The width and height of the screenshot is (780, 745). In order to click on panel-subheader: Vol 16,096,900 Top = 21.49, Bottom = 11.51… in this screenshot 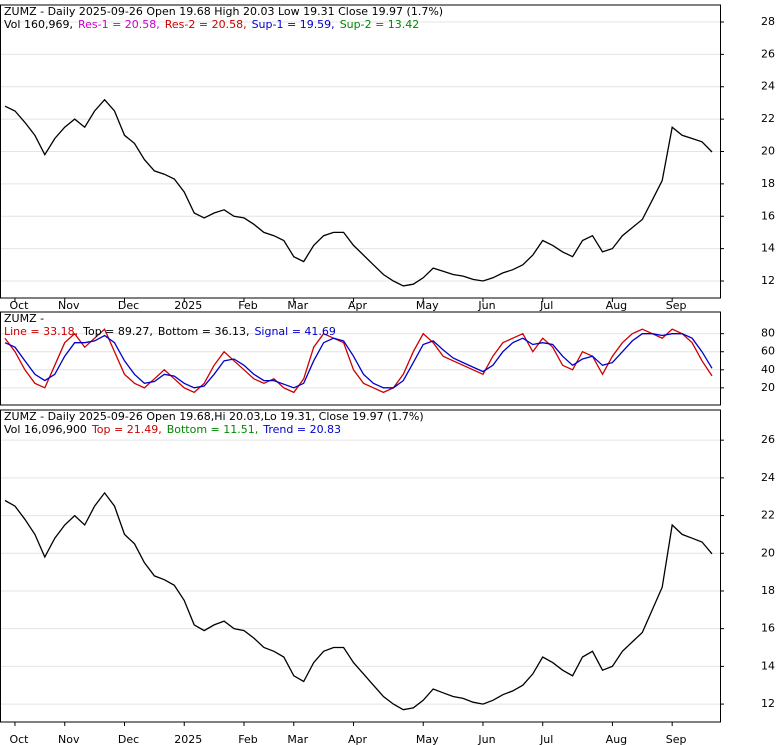, I will do `click(172, 429)`.